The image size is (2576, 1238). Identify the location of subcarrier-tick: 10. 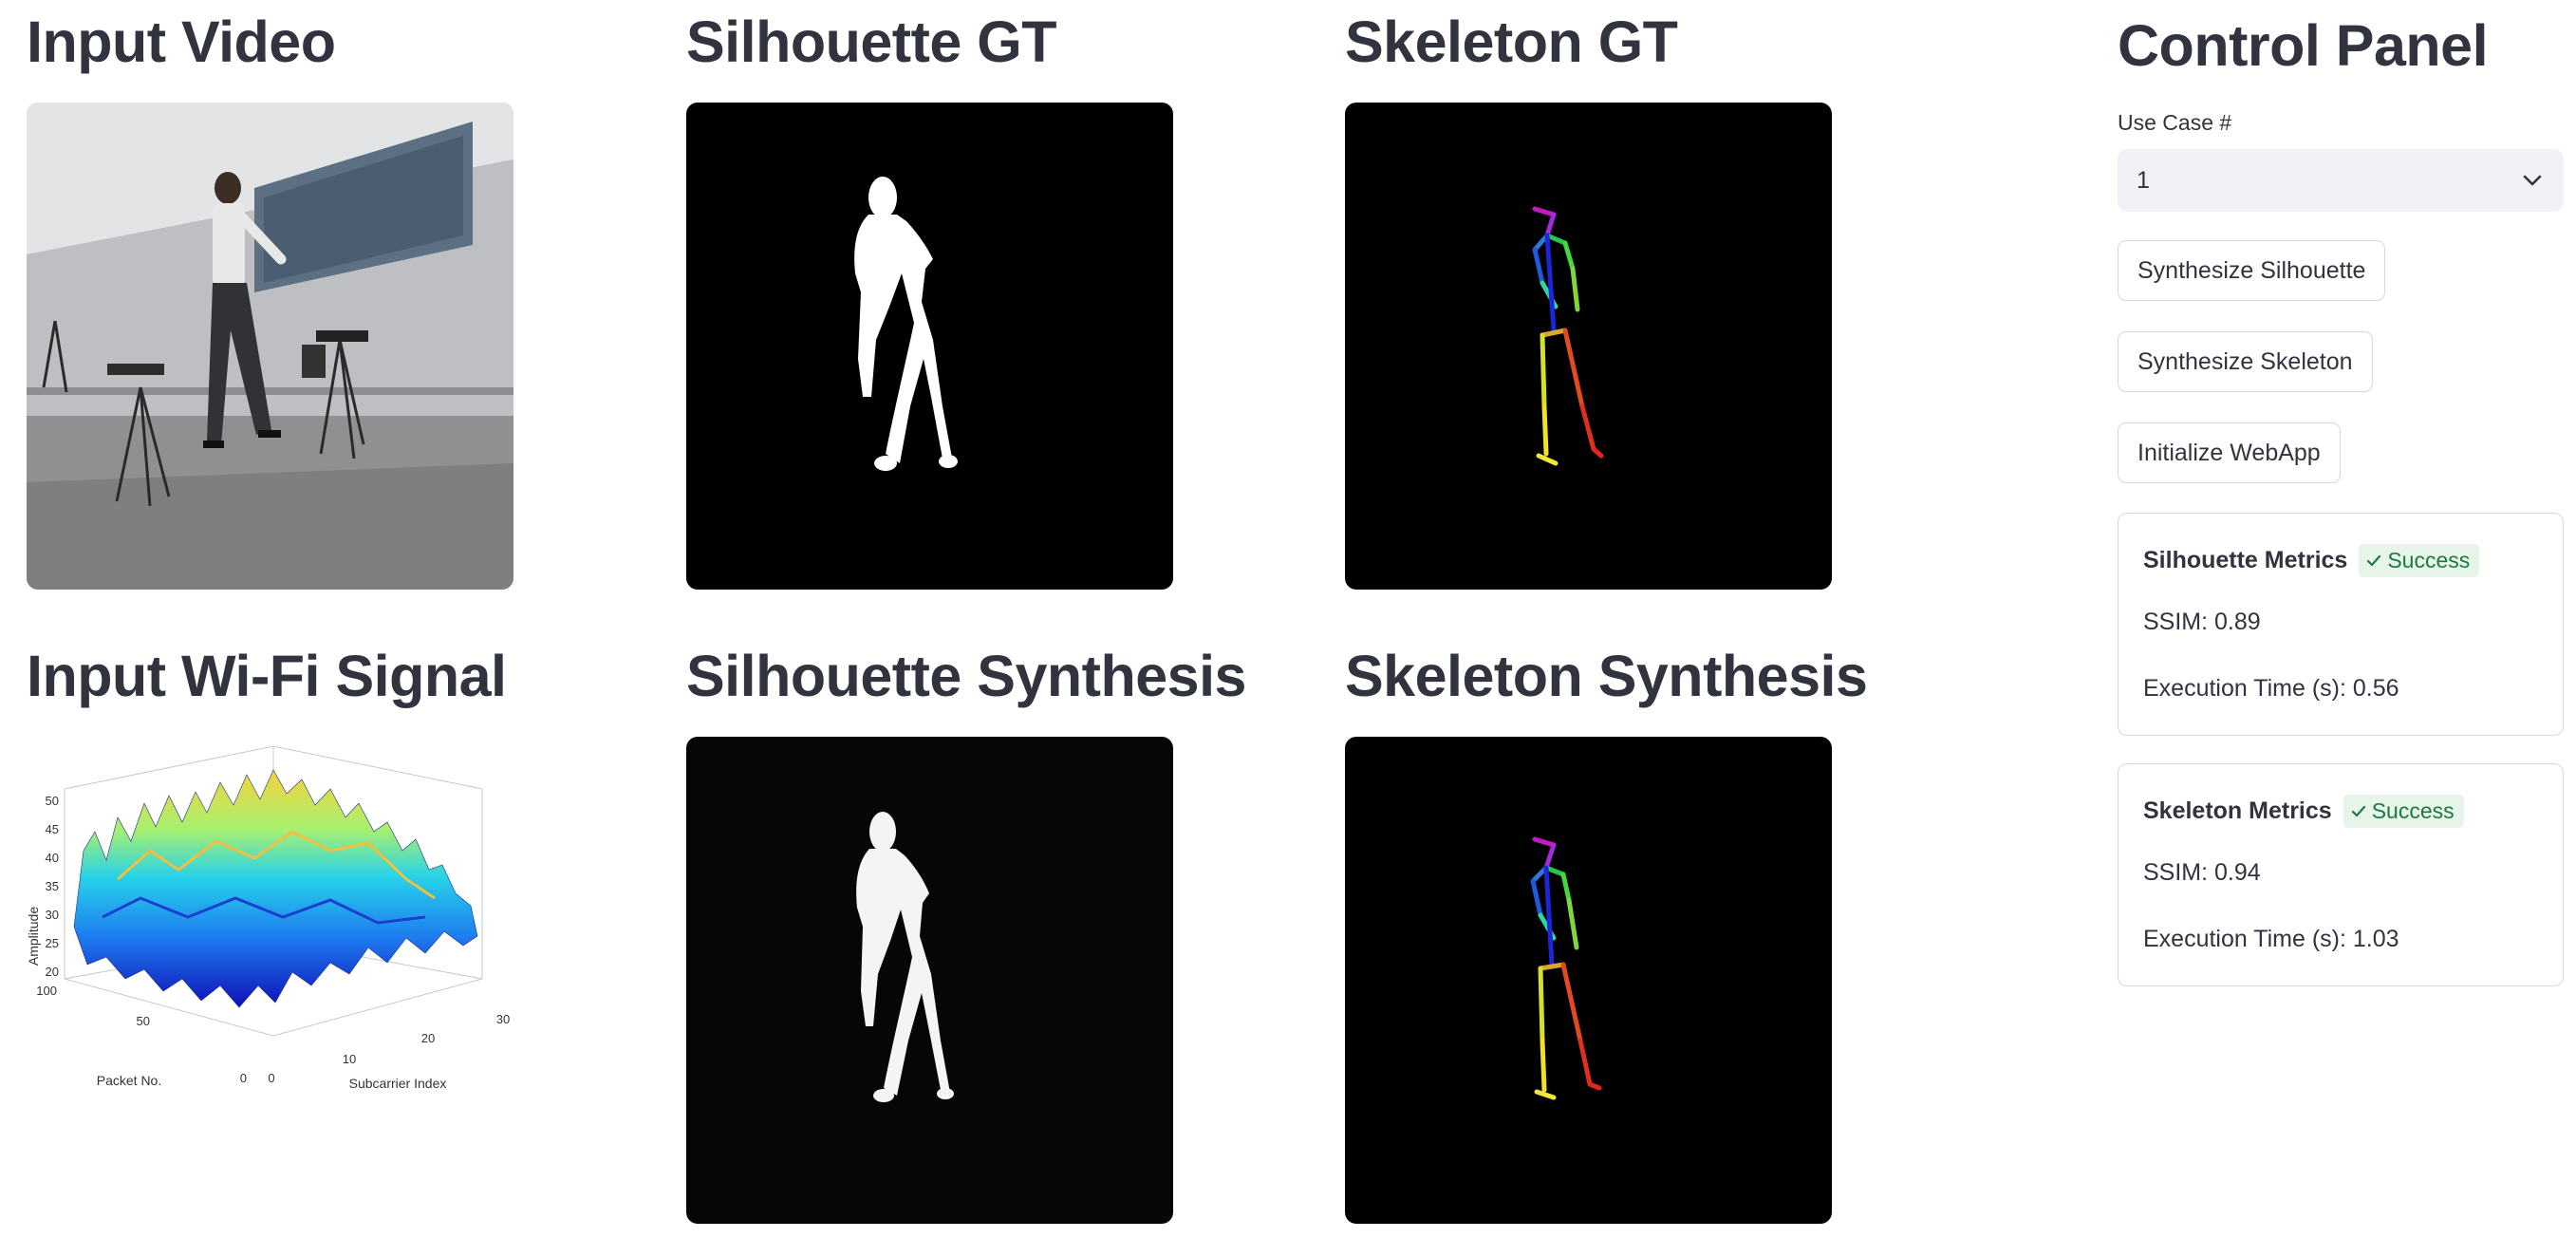
(349, 1059).